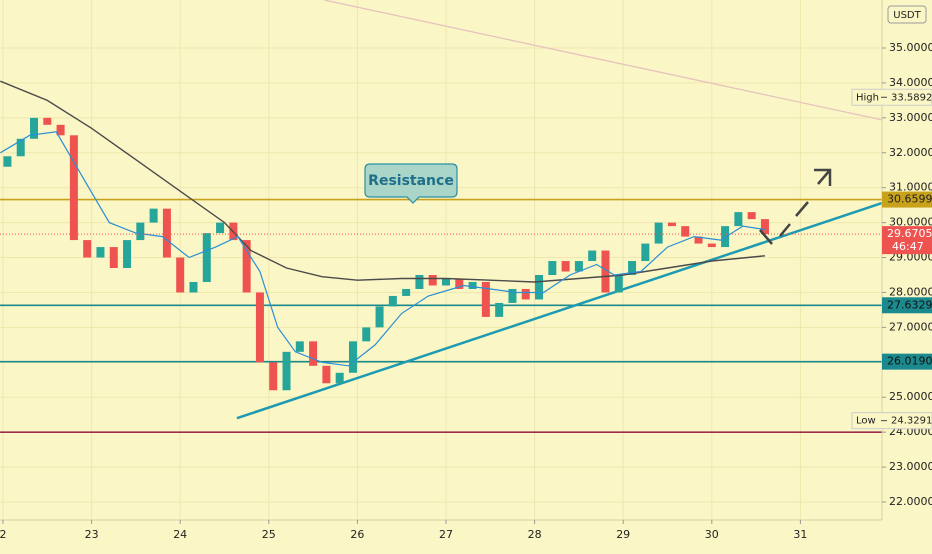 The image size is (932, 554). What do you see at coordinates (823, 177) in the screenshot?
I see `projection-arrow` at bounding box center [823, 177].